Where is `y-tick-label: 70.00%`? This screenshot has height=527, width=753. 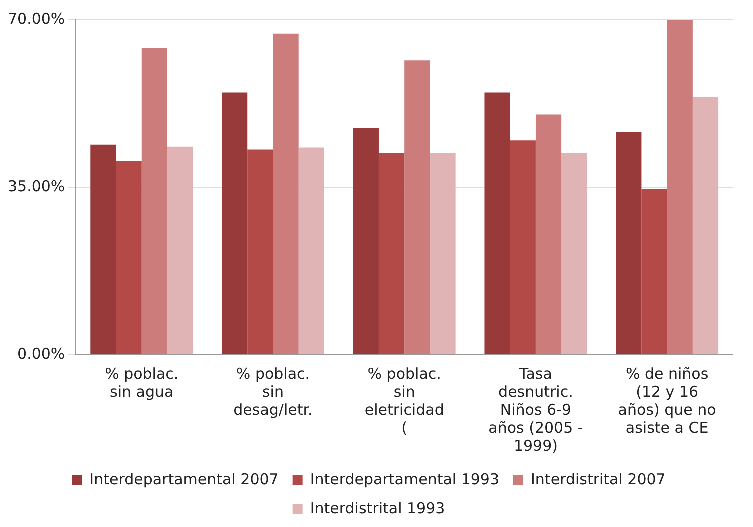 y-tick-label: 70.00% is located at coordinates (37, 19).